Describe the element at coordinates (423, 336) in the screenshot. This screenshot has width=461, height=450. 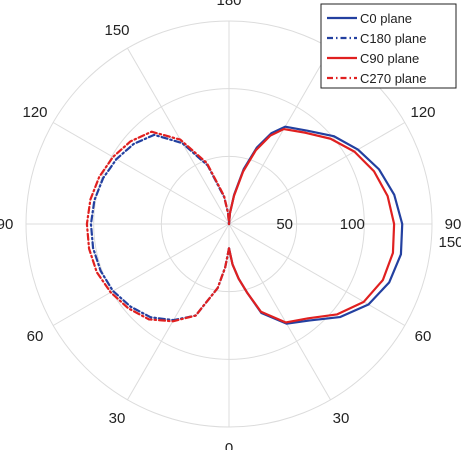
I see `angle-tick-label-right-60: 60` at that location.